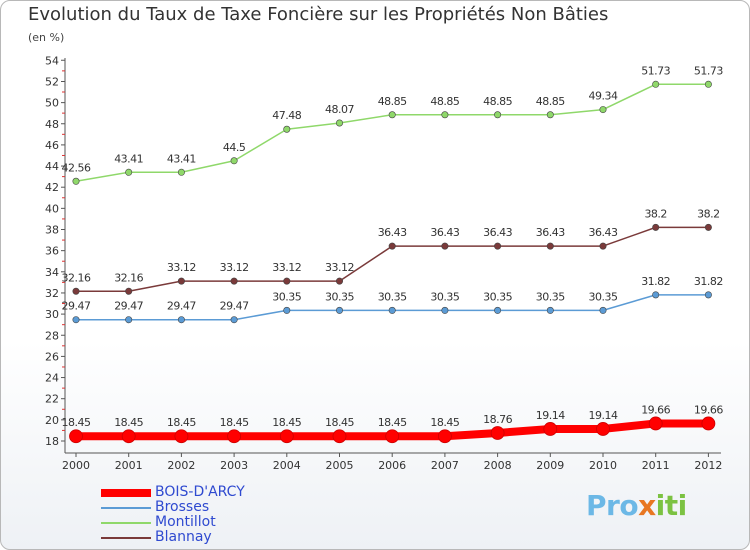 This screenshot has width=750, height=550. I want to click on legend-swatch-montillot, so click(126, 523).